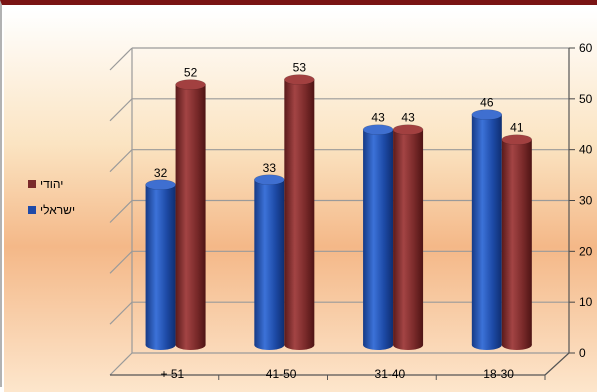 This screenshot has height=392, width=597. I want to click on y-tick-label: 40, so click(586, 150).